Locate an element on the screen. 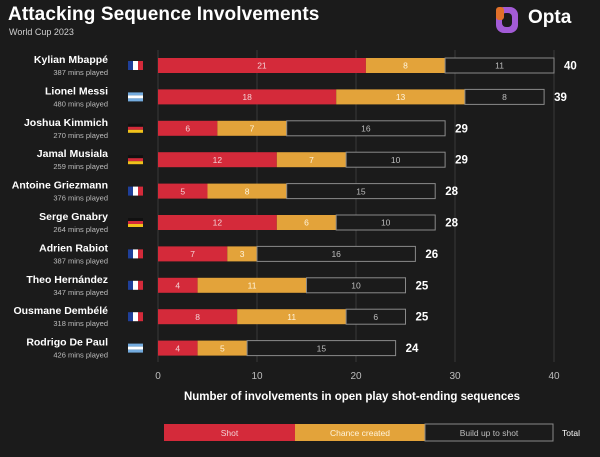 The height and width of the screenshot is (457, 600). opta-logo-icon is located at coordinates (507, 20).